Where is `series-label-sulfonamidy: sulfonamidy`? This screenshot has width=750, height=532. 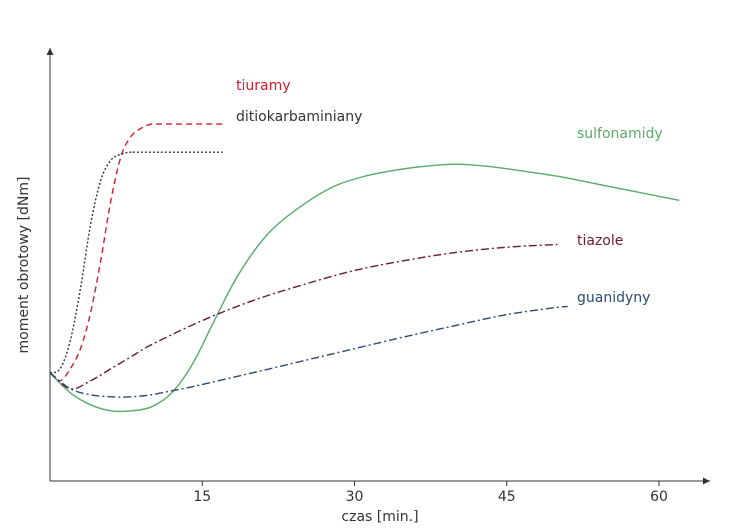 series-label-sulfonamidy: sulfonamidy is located at coordinates (620, 134).